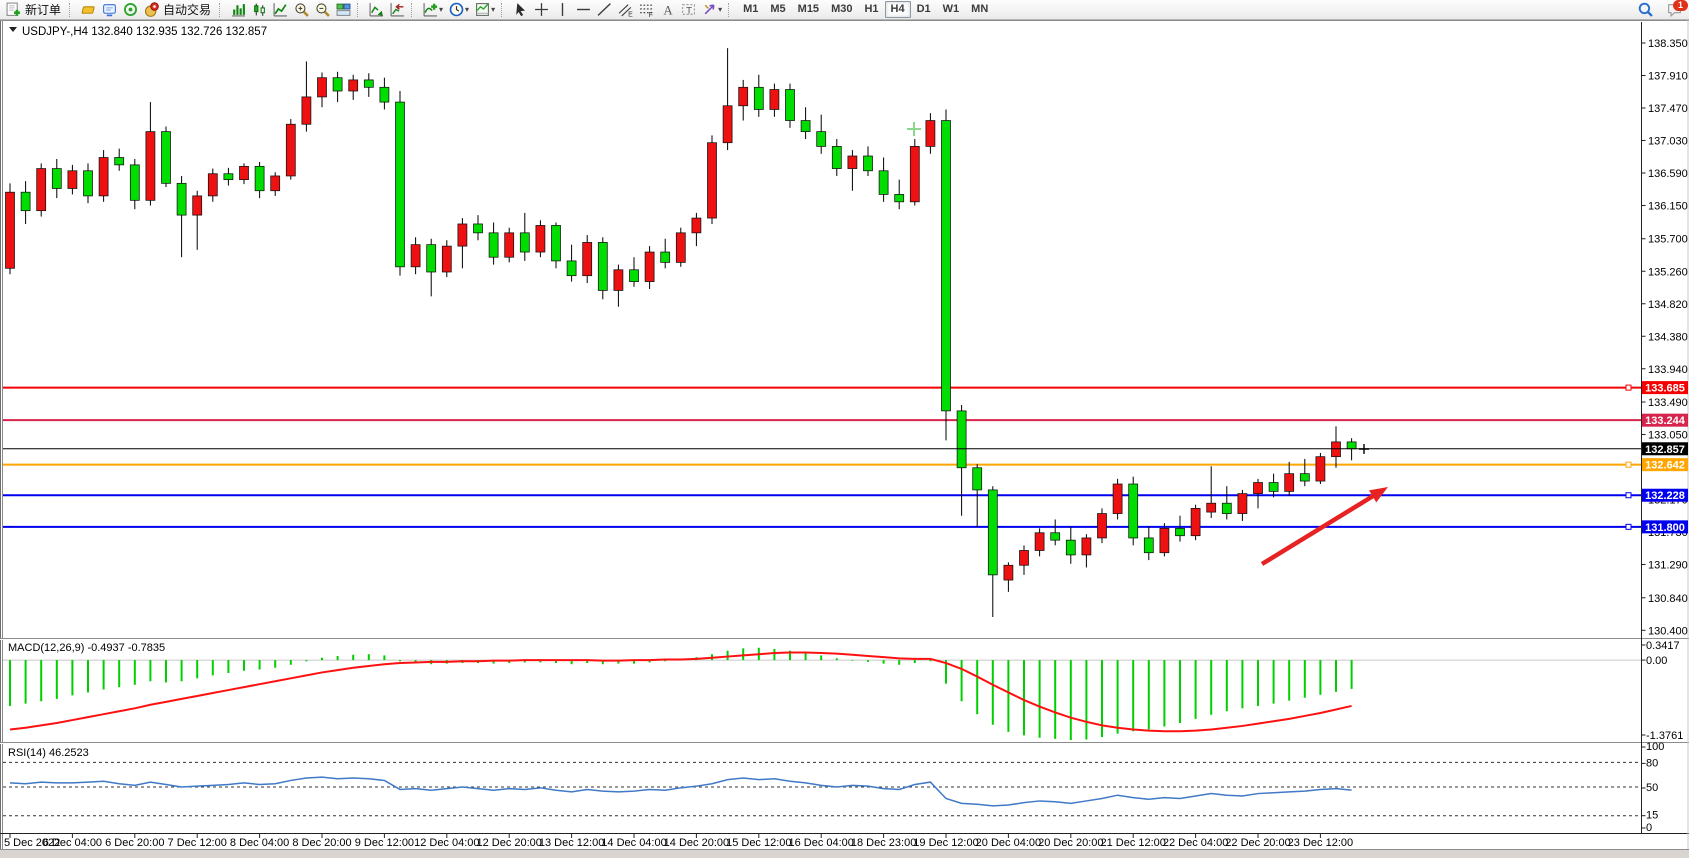  What do you see at coordinates (808, 9) in the screenshot?
I see `timeframe-button-m15: M15` at bounding box center [808, 9].